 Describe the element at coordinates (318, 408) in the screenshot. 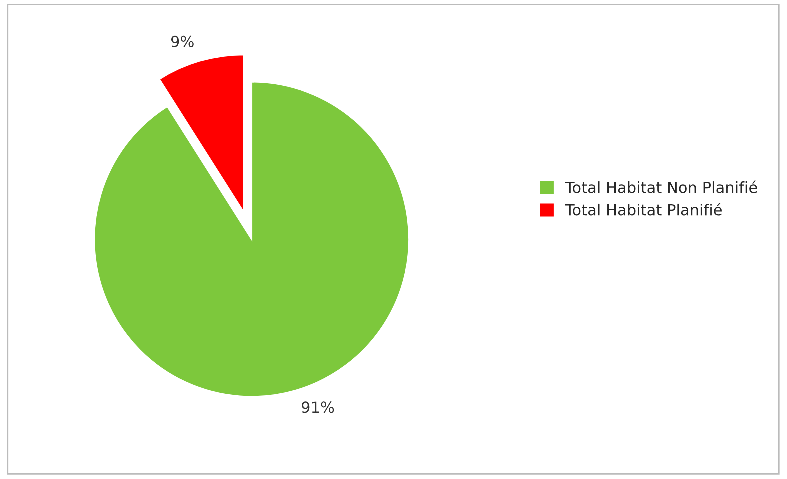

I see `data-label: 91%` at that location.